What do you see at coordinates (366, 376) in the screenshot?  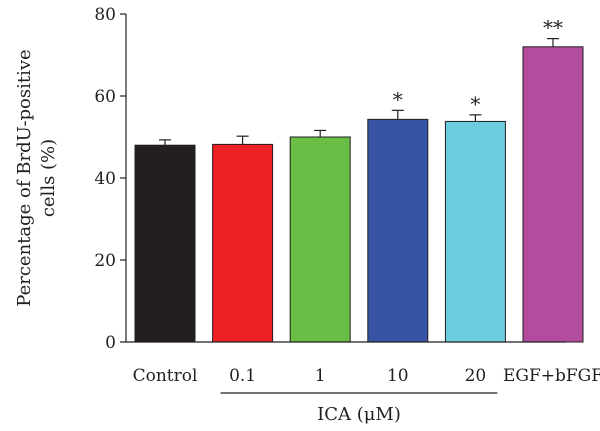 I see `x-axis-tick-labels: Control 0.1 1 10 20 EGF+bFGF` at bounding box center [366, 376].